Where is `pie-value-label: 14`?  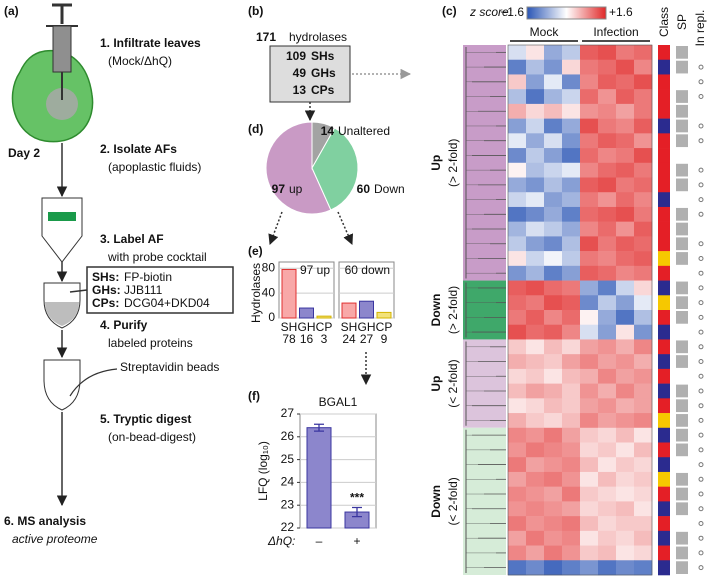
pie-value-label: 14 is located at coordinates (328, 131).